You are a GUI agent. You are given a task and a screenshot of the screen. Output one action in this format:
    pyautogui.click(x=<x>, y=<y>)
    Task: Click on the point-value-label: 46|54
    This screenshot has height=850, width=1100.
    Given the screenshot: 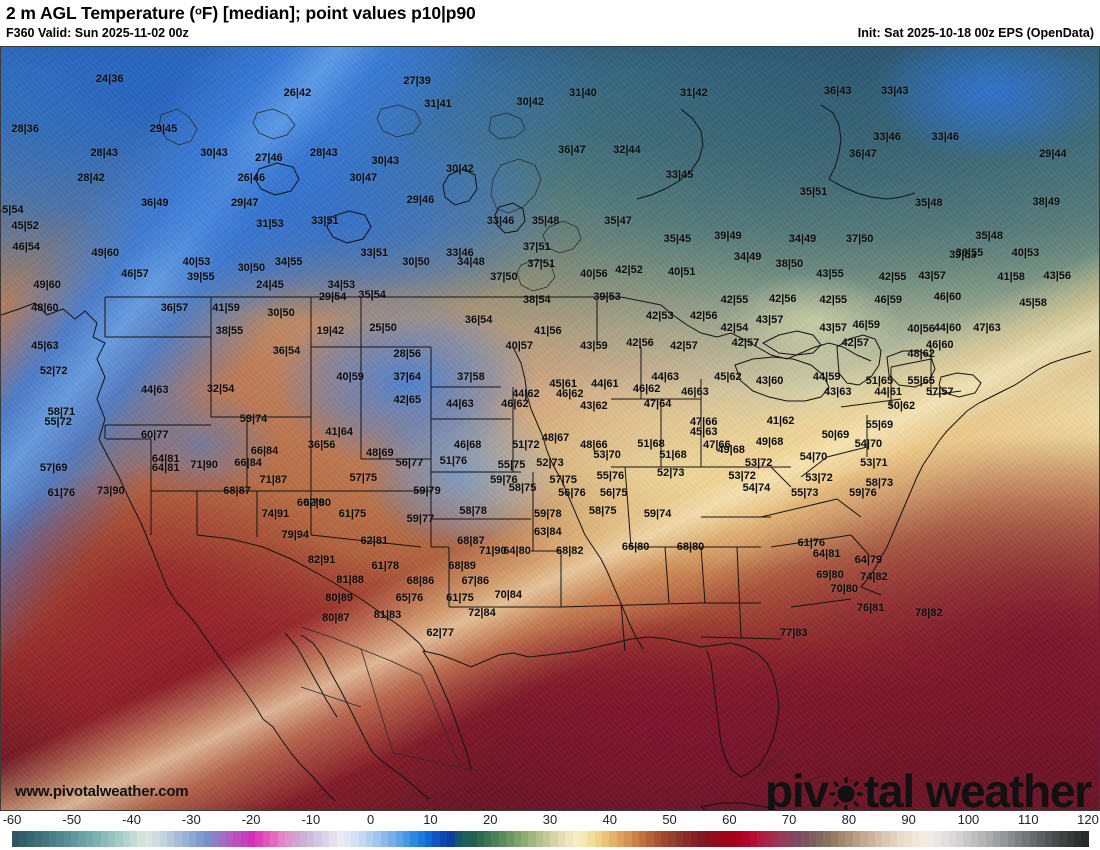 What is the action you would take?
    pyautogui.click(x=26, y=246)
    